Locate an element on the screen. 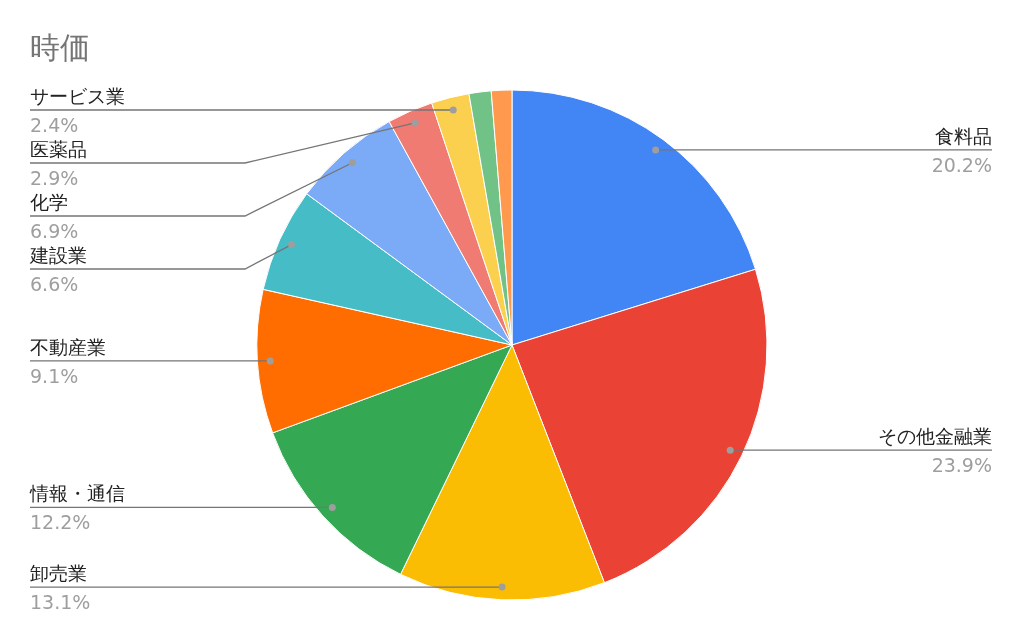 The image size is (1024, 632). data-label: 9.1% is located at coordinates (54, 375).